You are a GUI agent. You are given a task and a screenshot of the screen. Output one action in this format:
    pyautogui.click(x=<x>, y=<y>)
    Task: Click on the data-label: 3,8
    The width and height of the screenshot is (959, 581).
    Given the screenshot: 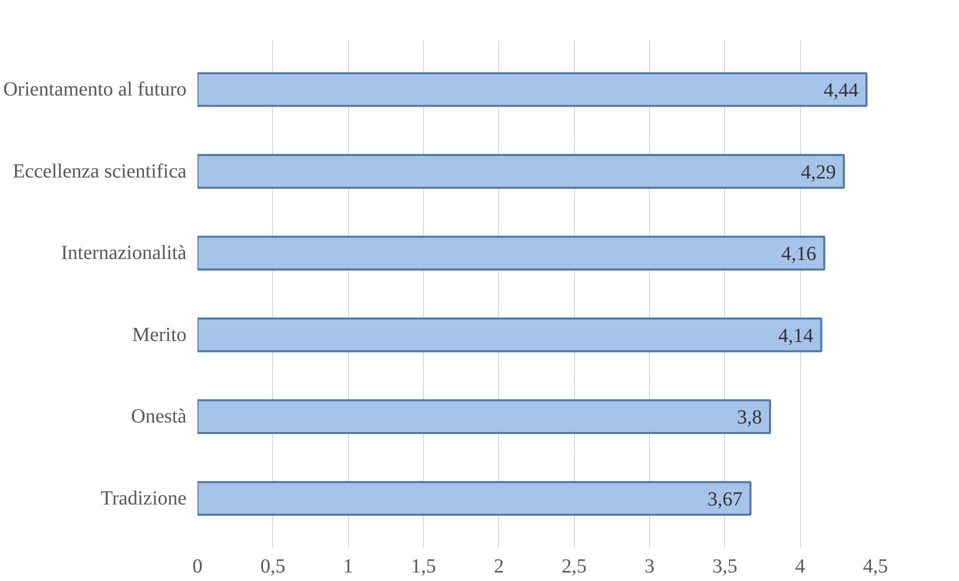 What is the action you would take?
    pyautogui.click(x=749, y=417)
    